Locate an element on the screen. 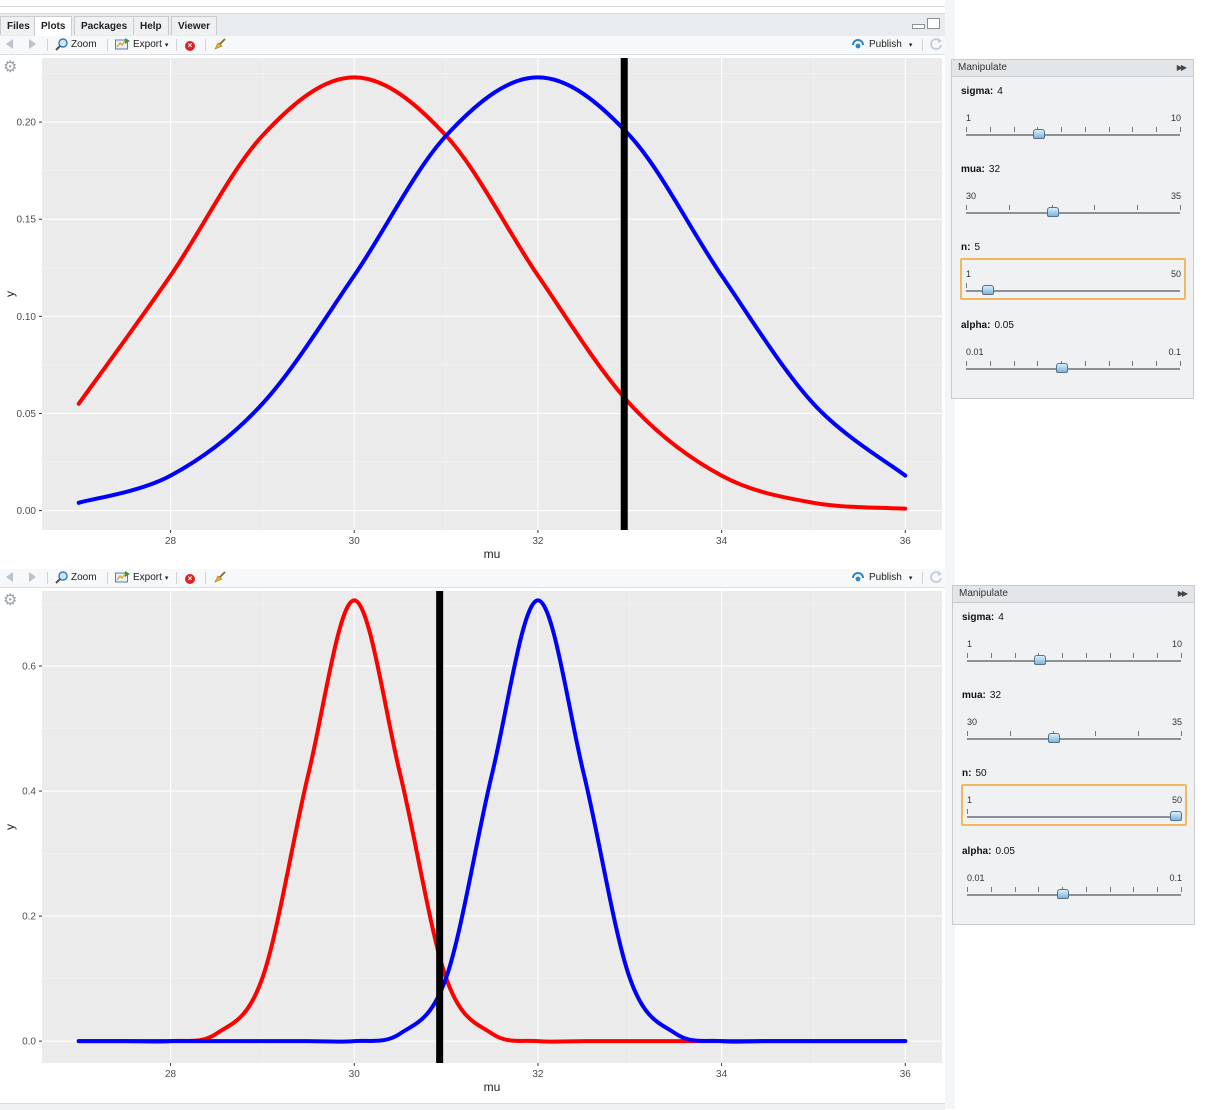 The height and width of the screenshot is (1110, 1229). x-tick-label: 32 is located at coordinates (538, 541).